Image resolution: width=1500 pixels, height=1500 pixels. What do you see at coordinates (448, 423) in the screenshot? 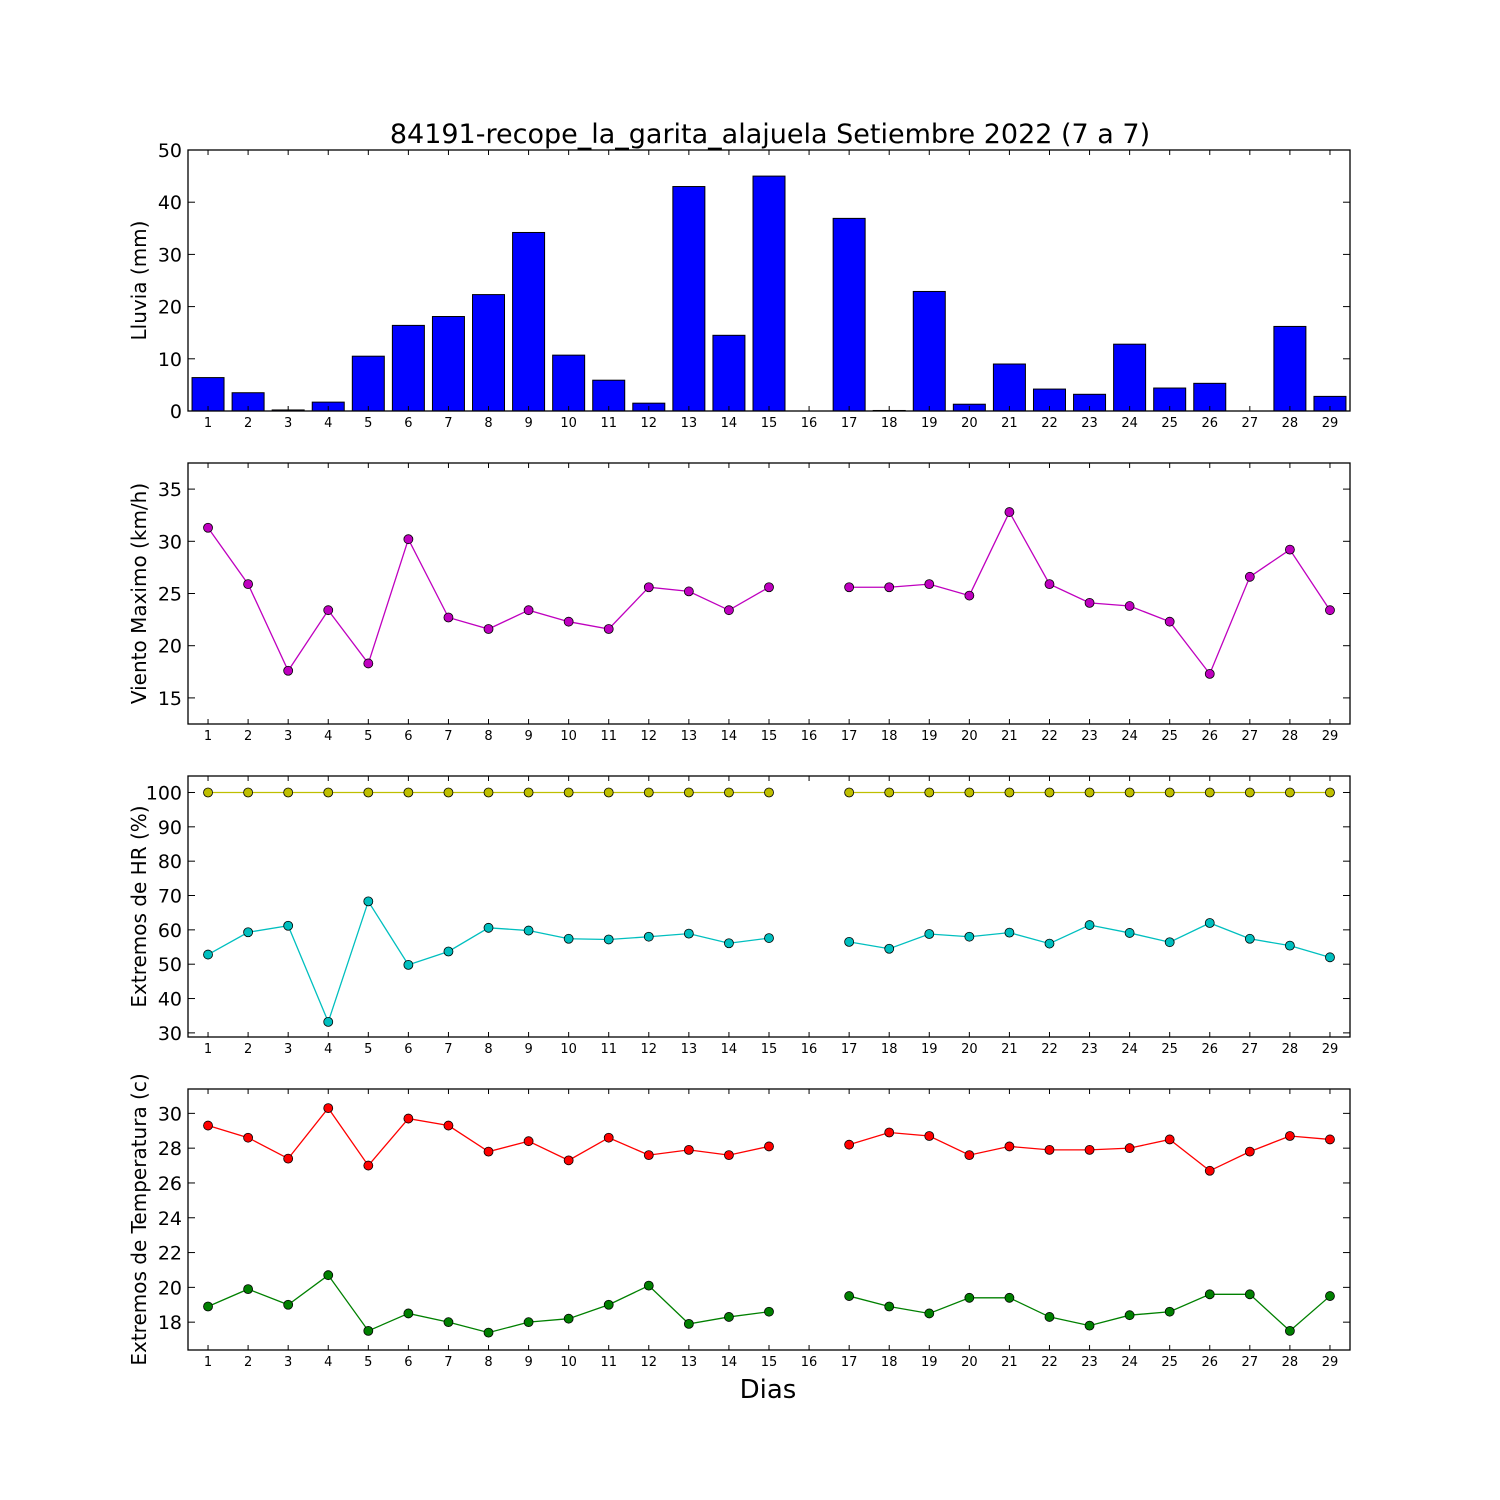
I see `x-tick-label: 7` at bounding box center [448, 423].